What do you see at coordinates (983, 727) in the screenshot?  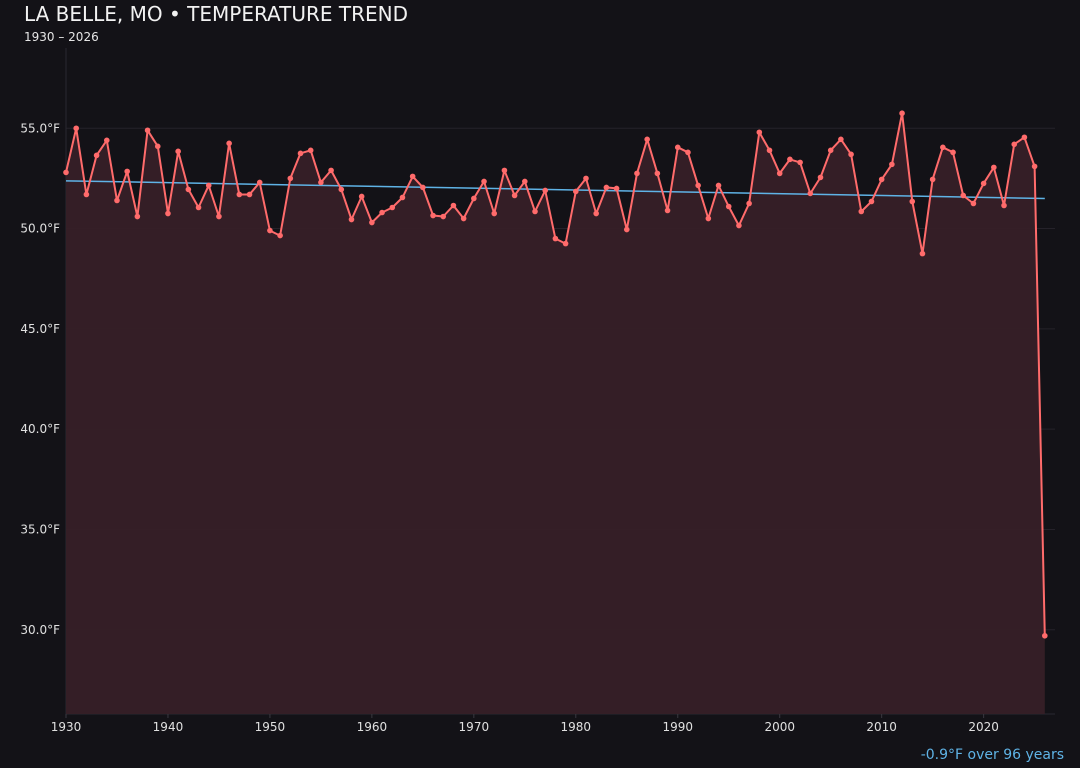 I see `x-tick-label: 2020` at bounding box center [983, 727].